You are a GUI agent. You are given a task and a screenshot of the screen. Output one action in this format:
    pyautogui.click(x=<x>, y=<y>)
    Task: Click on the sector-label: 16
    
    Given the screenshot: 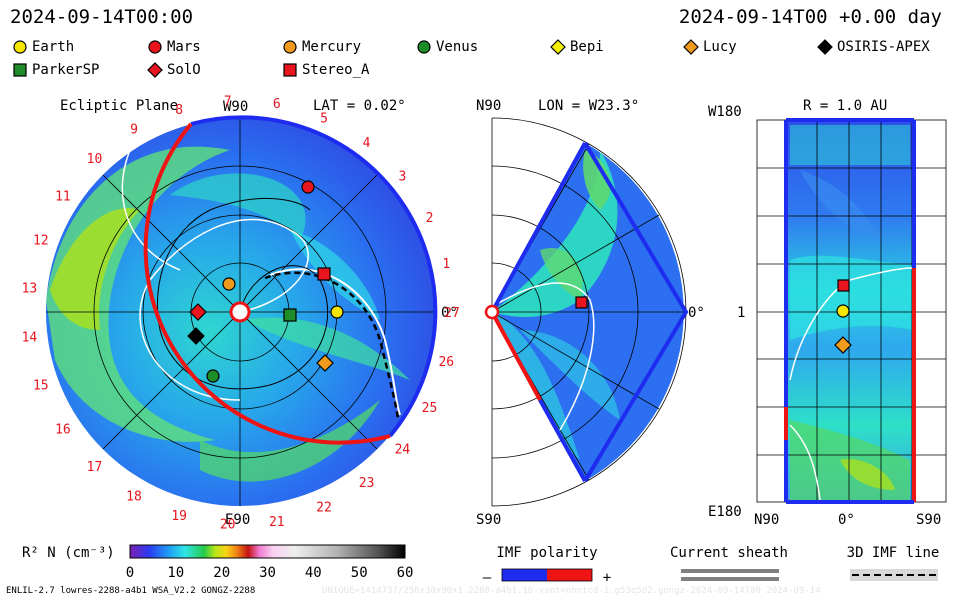 What is the action you would take?
    pyautogui.click(x=63, y=430)
    